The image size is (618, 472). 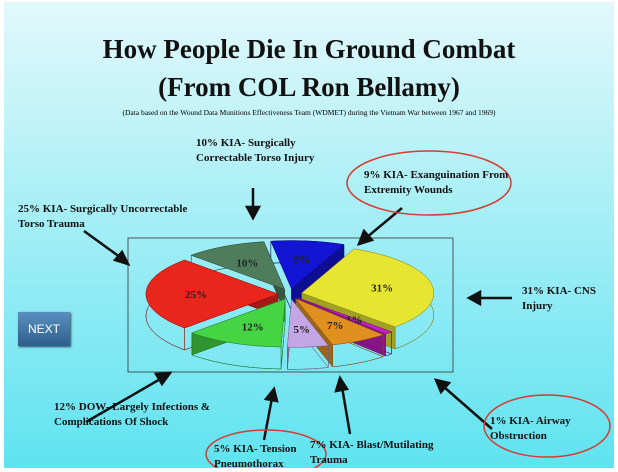 I want to click on value-label: 31%, so click(x=382, y=288).